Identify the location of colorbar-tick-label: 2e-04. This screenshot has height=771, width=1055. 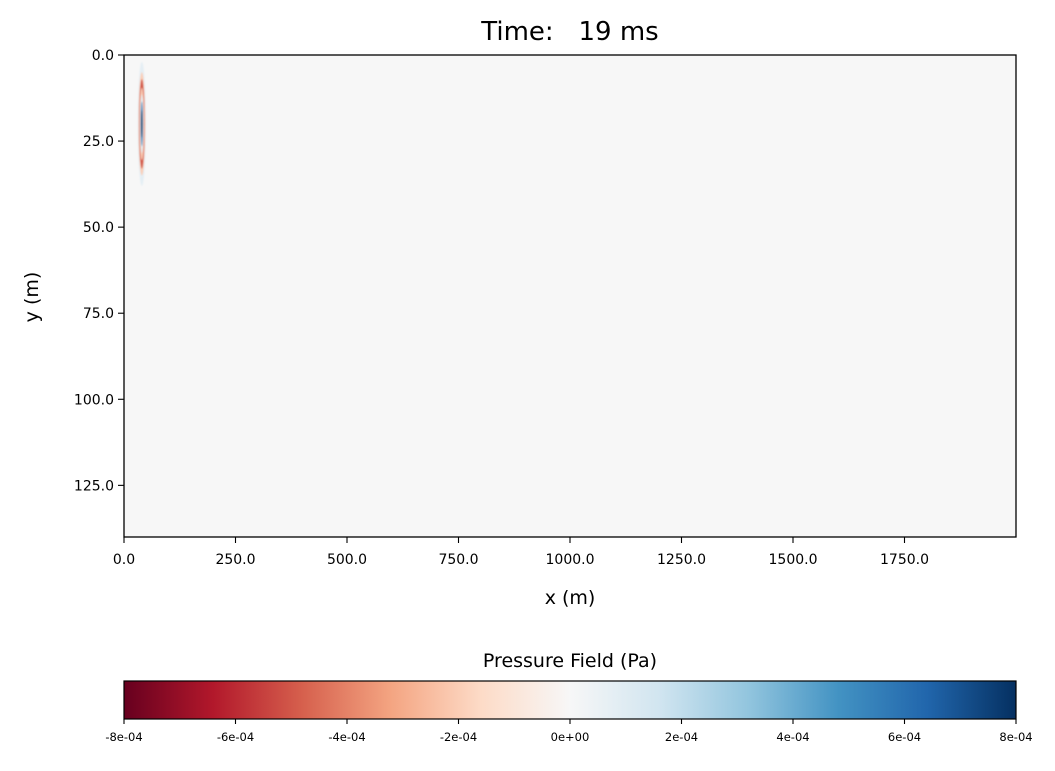
(681, 737).